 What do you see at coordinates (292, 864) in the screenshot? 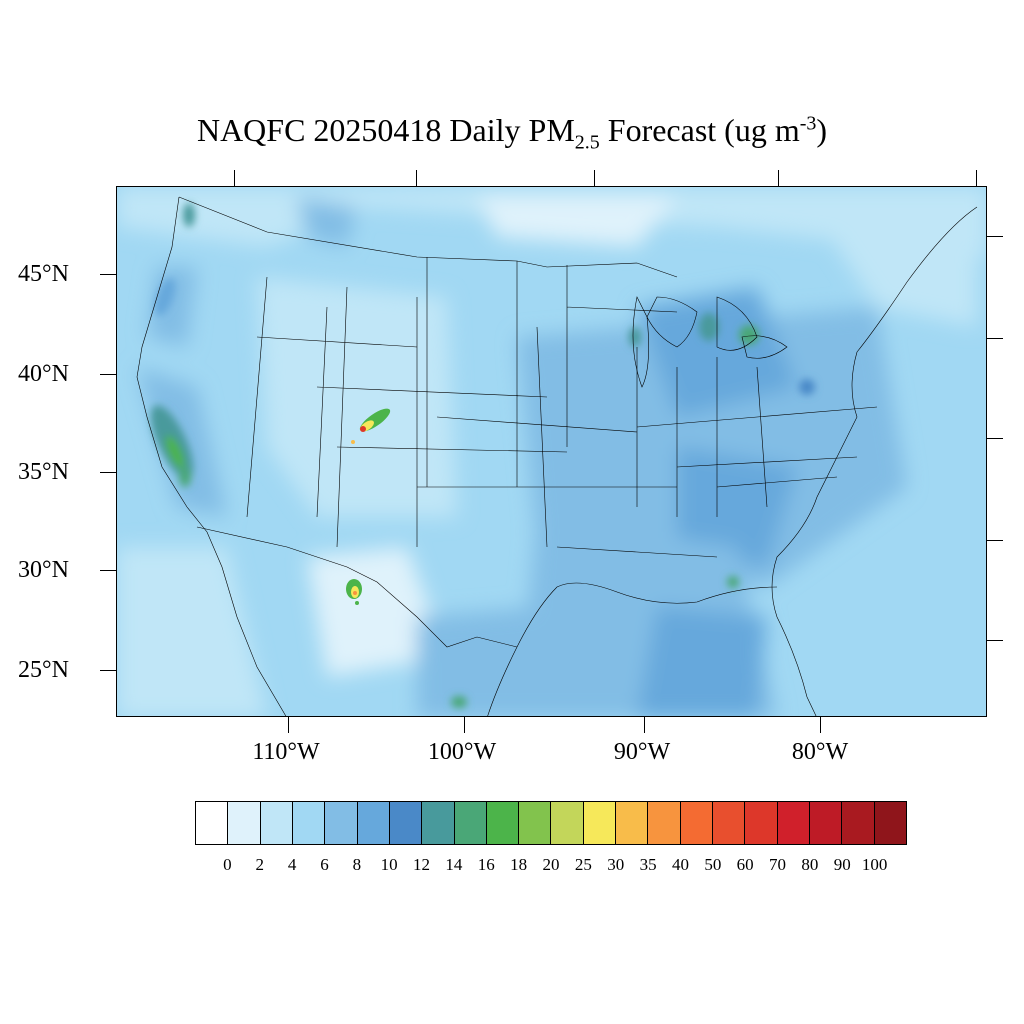
I see `colorbar-tick-label: 4` at bounding box center [292, 864].